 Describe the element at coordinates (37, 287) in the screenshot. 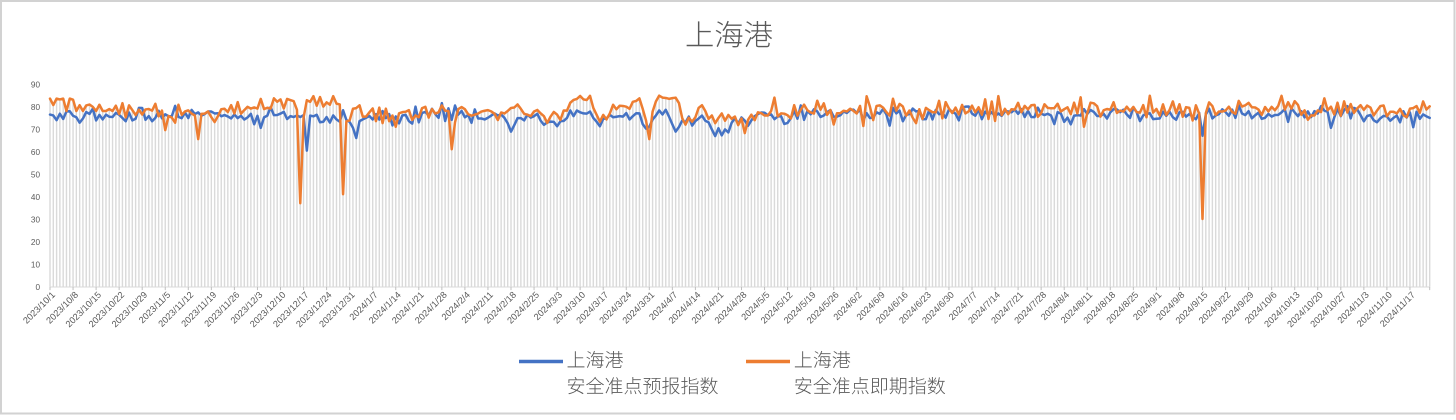

I see `svg-text: 0` at that location.